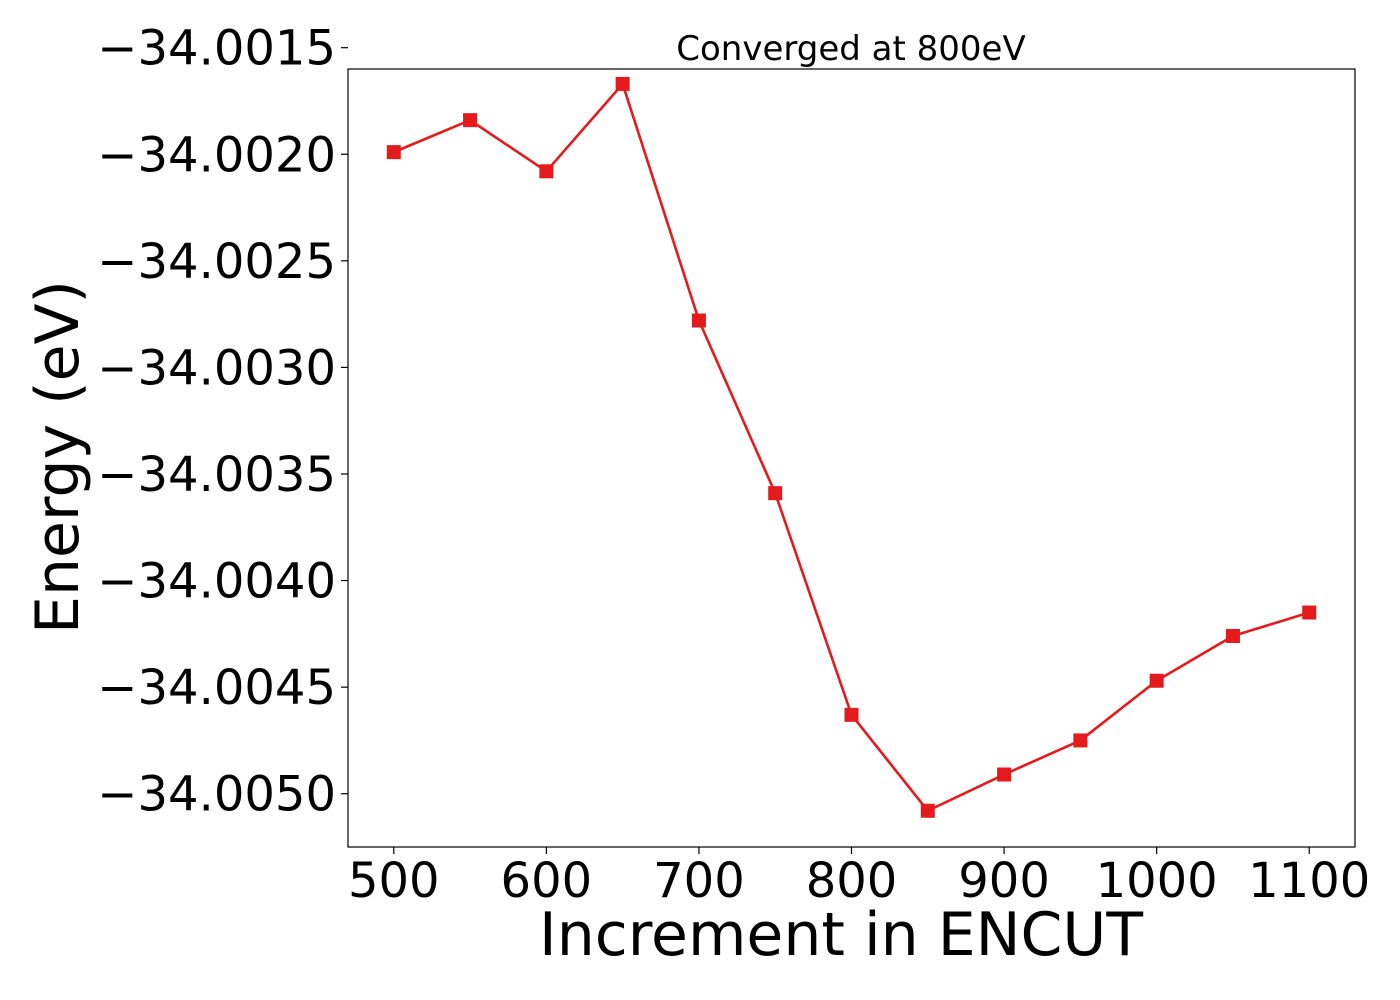  Describe the element at coordinates (394, 881) in the screenshot. I see `x-tick-label: 500` at that location.